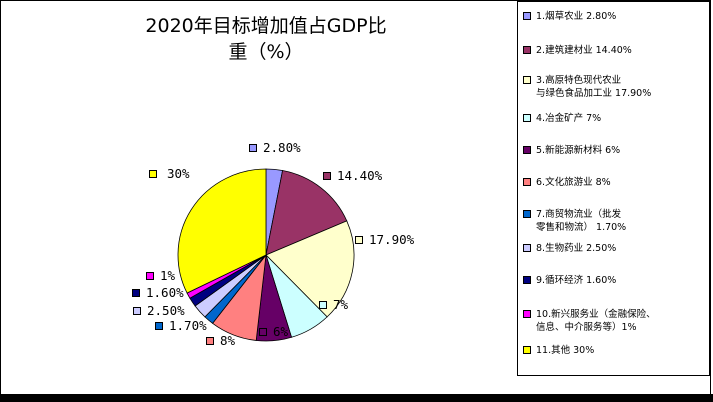 Image resolution: width=713 pixels, height=402 pixels. What do you see at coordinates (594, 87) in the screenshot?
I see `legend-label-3: 3.高原特色现代农业 与绿色食品加工业 17.90%` at bounding box center [594, 87].